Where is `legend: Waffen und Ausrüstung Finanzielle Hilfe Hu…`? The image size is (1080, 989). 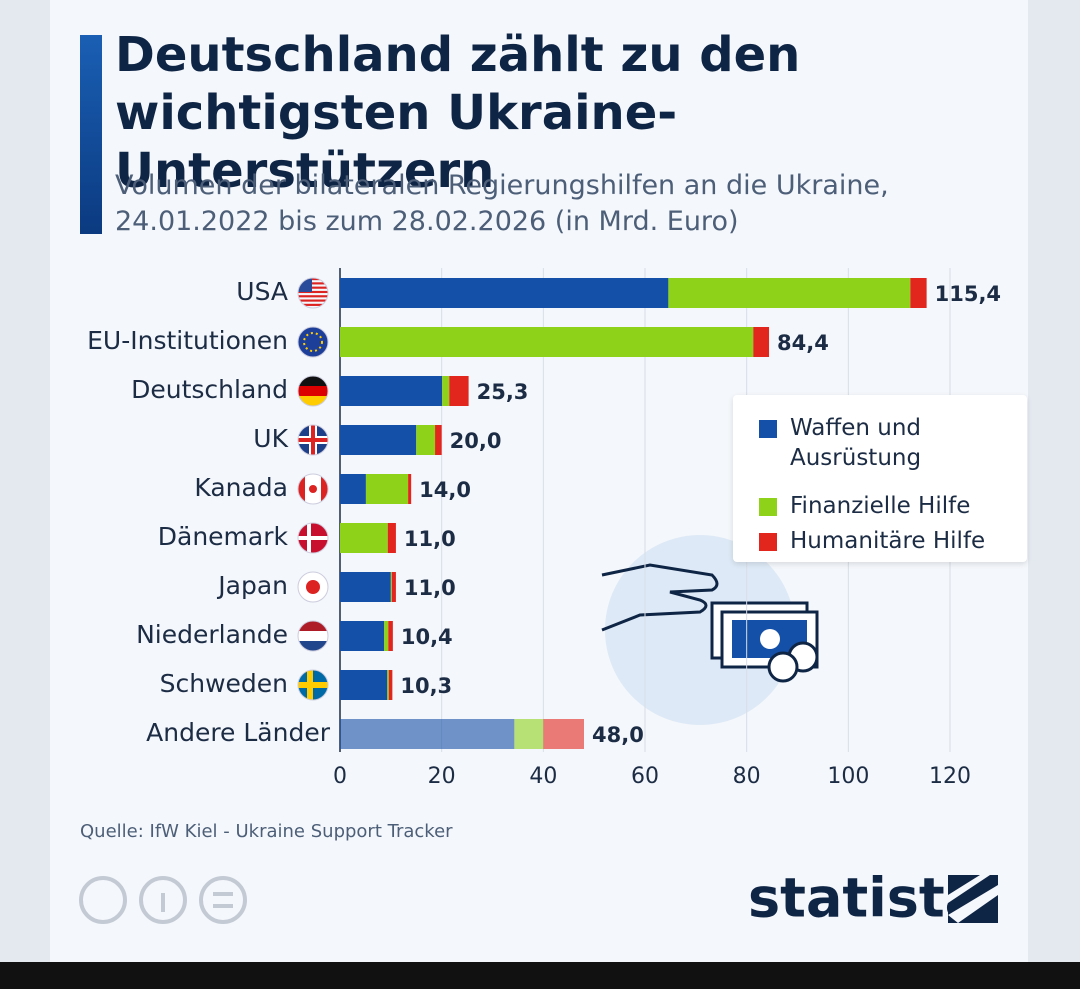
legend: Waffen und Ausrüstung Finanzielle Hilfe Hu… is located at coordinates (880, 478).